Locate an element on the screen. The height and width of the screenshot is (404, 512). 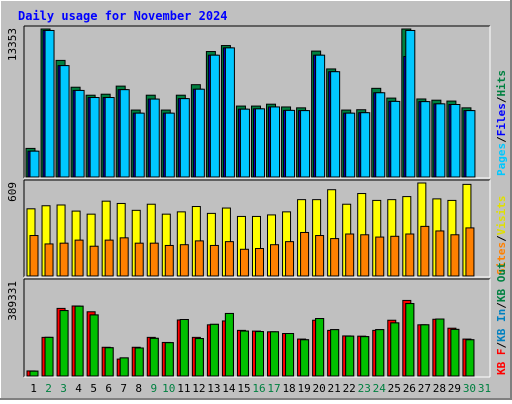
legend-entry: Hits is located at coordinates (501, 83).